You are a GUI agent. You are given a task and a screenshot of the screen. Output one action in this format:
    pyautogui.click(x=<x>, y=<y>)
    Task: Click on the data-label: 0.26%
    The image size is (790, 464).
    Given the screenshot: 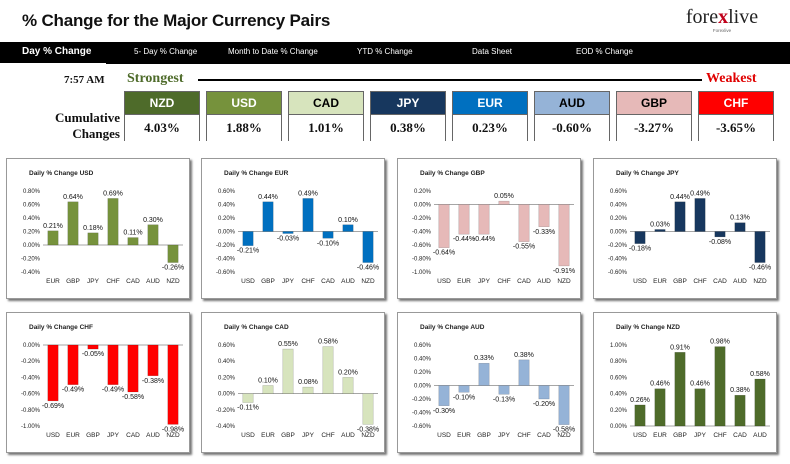 What is the action you would take?
    pyautogui.click(x=640, y=400)
    